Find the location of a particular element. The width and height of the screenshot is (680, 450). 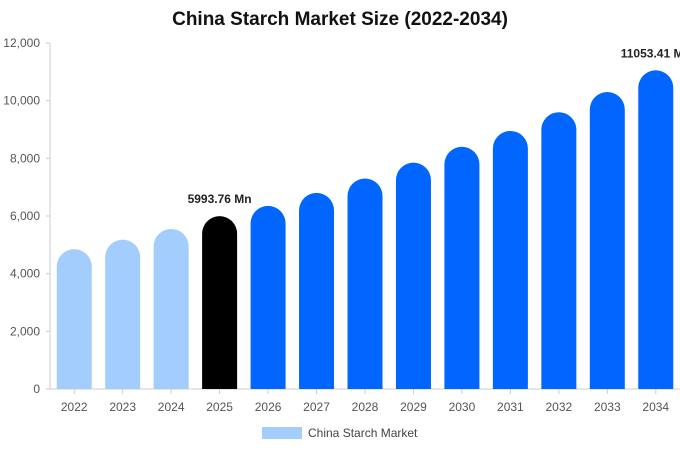

x-tick-label-2027: 2027 is located at coordinates (316, 407).